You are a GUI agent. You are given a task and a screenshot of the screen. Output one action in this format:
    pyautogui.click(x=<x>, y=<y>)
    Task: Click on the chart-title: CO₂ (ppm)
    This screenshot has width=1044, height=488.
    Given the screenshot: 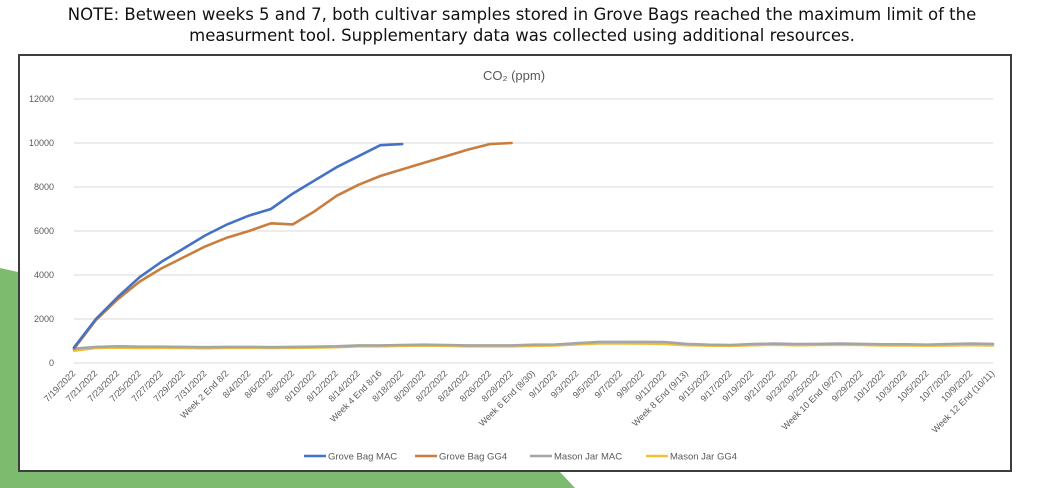 What is the action you would take?
    pyautogui.click(x=514, y=75)
    